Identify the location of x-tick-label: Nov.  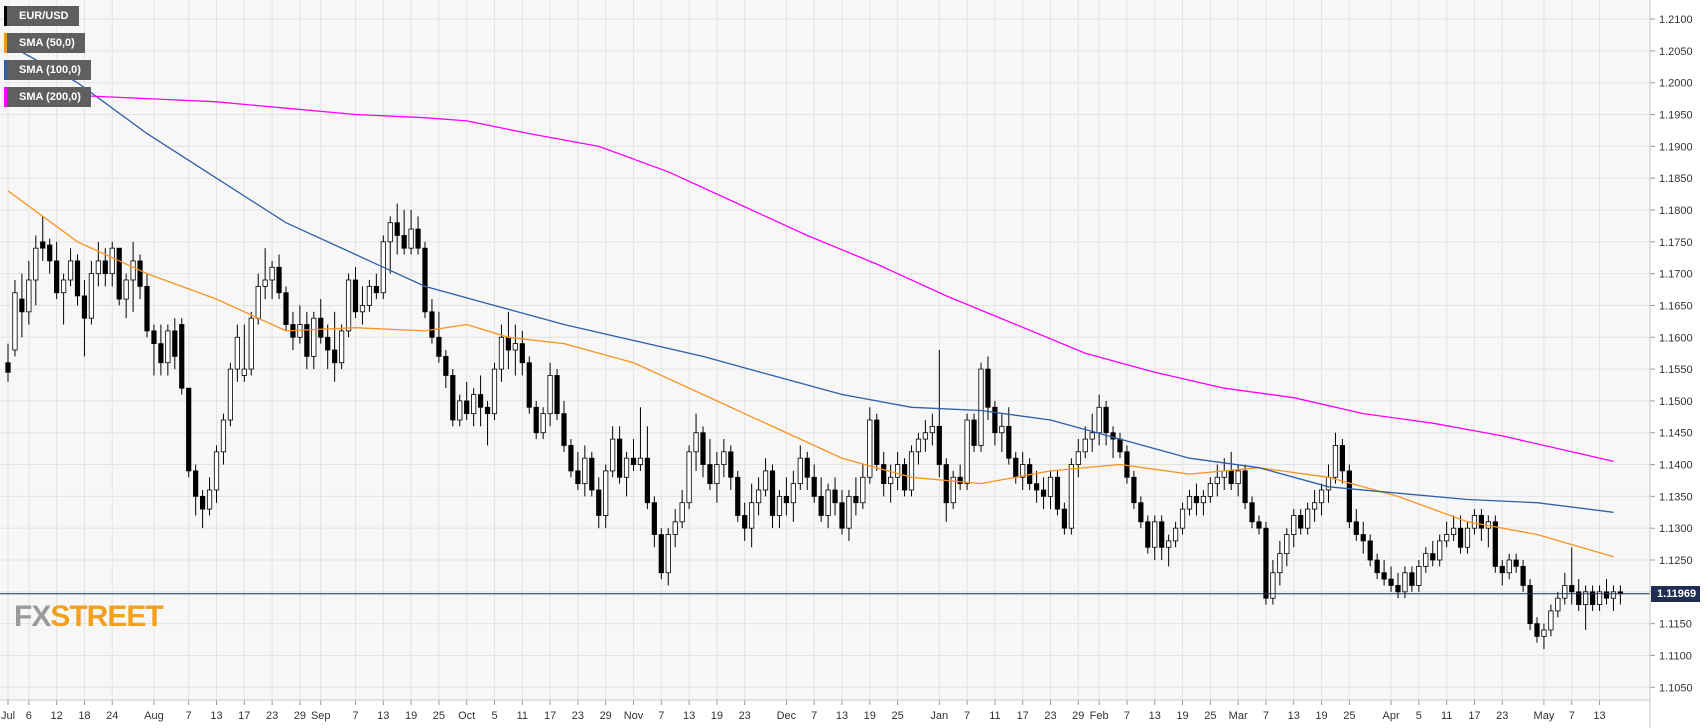
(634, 716).